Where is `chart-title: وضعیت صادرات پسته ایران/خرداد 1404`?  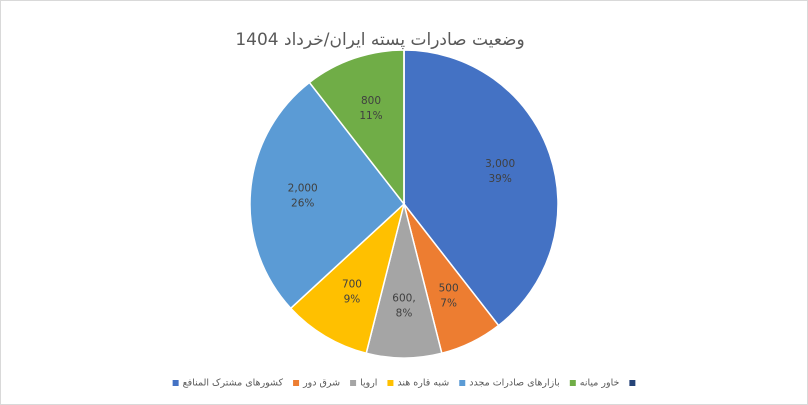
chart-title: وضعیت صادرات پسته ایران/خرداد 1404 is located at coordinates (379, 40).